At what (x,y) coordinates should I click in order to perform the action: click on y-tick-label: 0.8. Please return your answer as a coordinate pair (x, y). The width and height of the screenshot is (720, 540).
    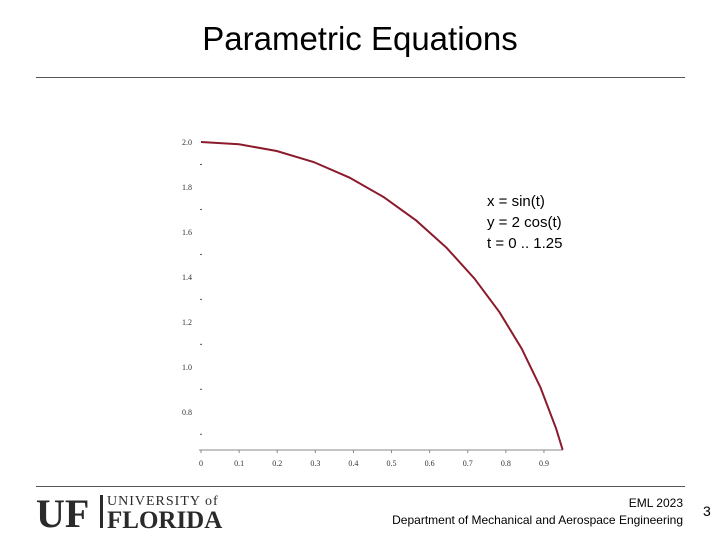
    Looking at the image, I should click on (187, 412).